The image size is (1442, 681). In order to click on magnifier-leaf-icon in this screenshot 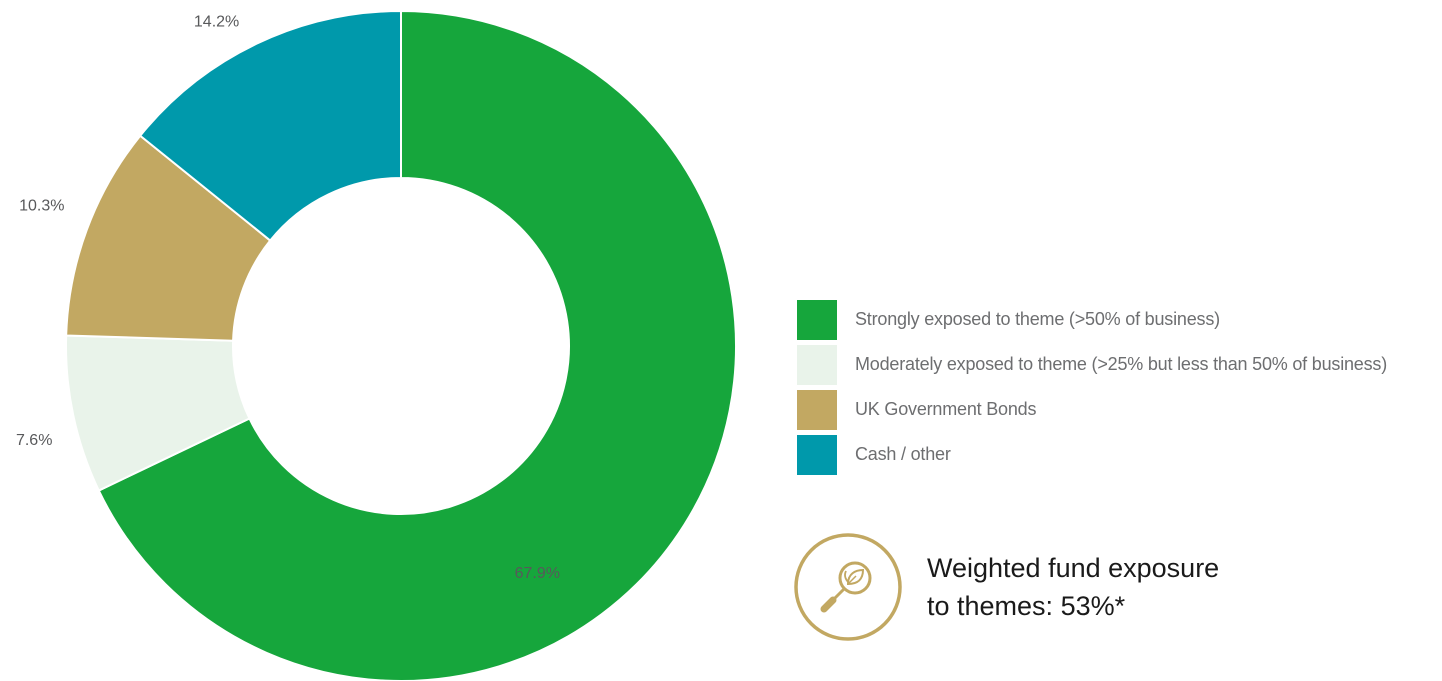, I will do `click(848, 587)`.